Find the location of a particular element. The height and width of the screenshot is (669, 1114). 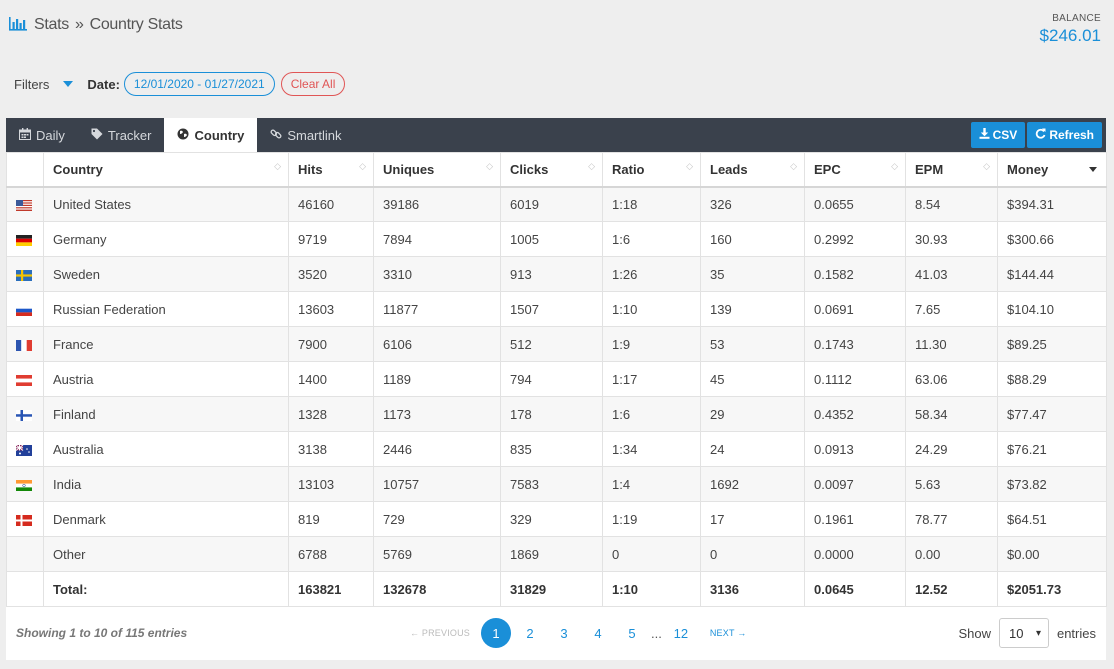

sort-desc-icon is located at coordinates (1093, 169).